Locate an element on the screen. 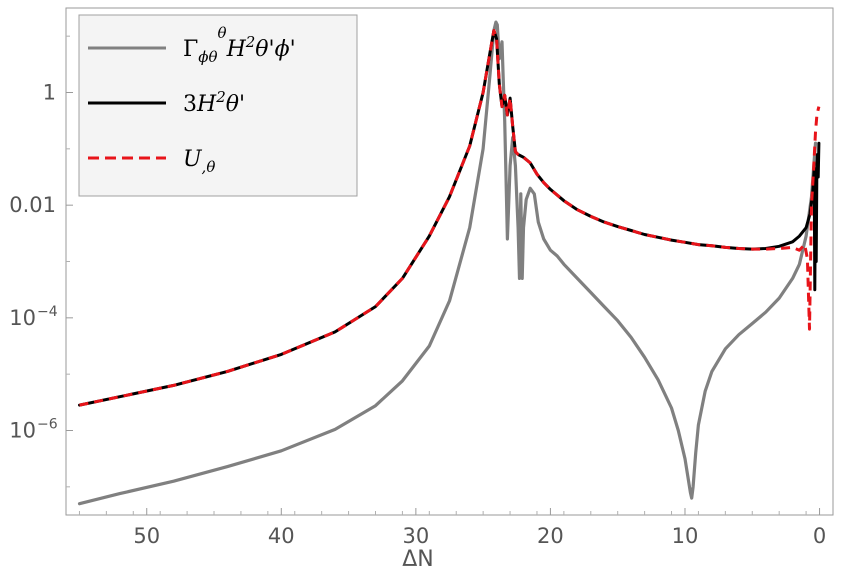 The width and height of the screenshot is (843, 575). x-tick-label: 0 is located at coordinates (819, 536).